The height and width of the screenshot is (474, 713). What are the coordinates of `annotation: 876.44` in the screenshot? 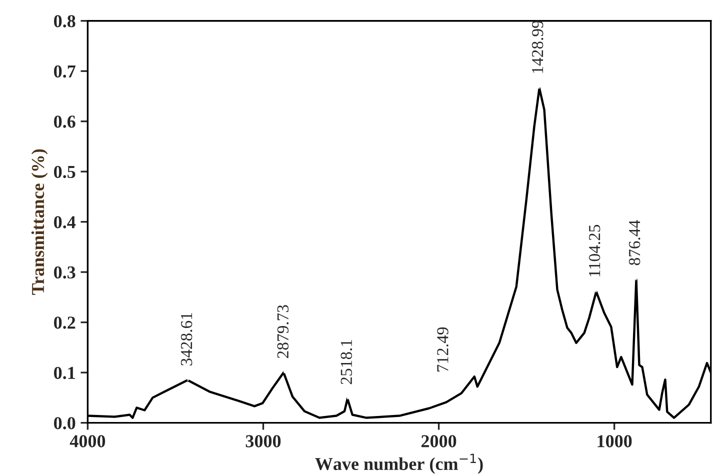 It's located at (634, 243).